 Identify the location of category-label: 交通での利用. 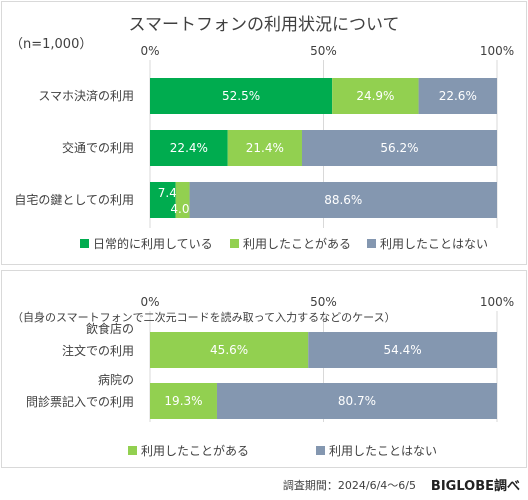
(98, 147).